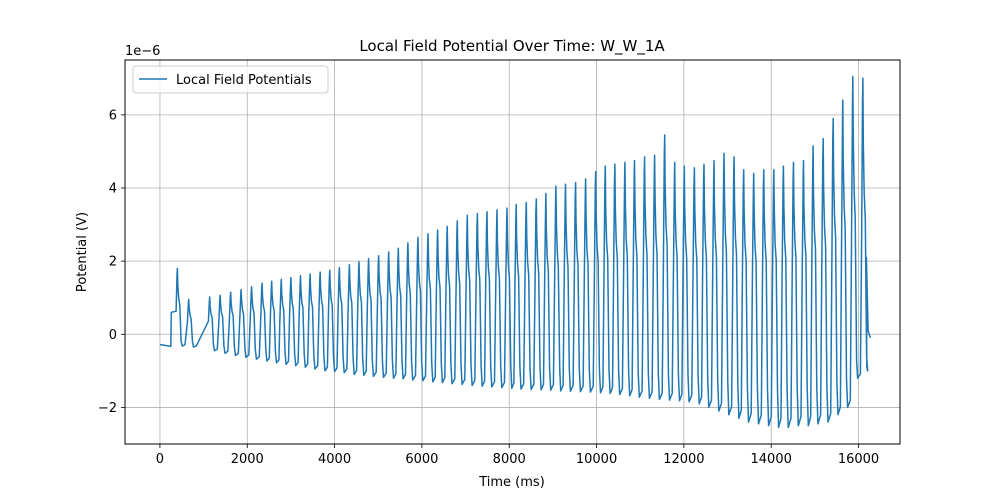 This screenshot has height=500, width=1000. I want to click on x-axis: 0 2000 4000 6000 8000 10000 12000 14000 16000, so click(517, 455).